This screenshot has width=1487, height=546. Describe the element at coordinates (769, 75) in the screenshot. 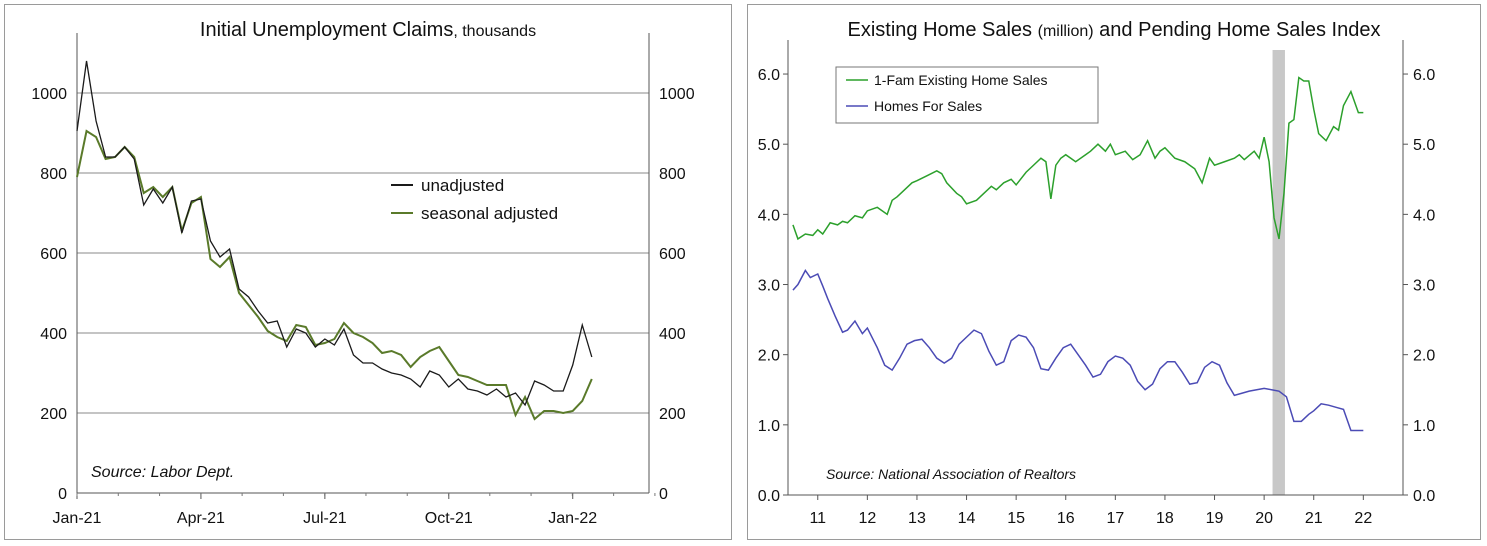

I see `y-tick-label-left: 6.0` at that location.